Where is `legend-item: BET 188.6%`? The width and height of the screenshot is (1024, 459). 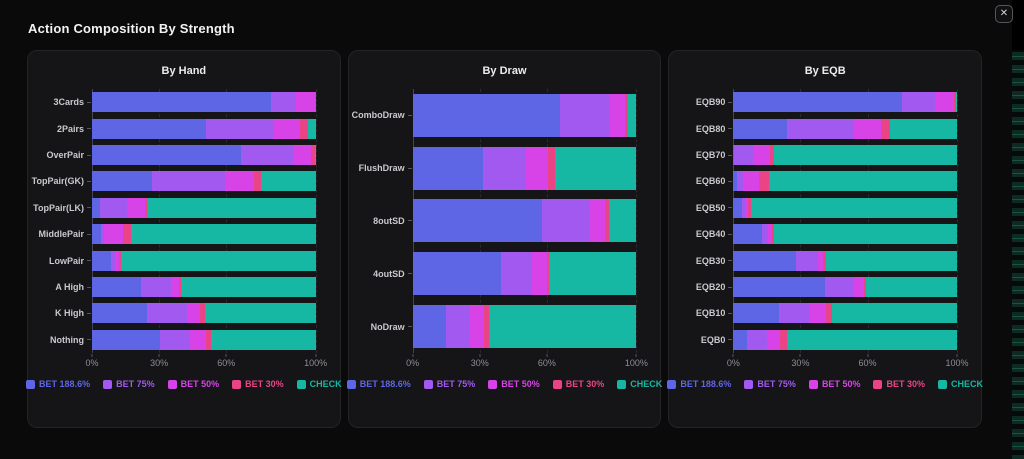 legend-item: BET 188.6% is located at coordinates (699, 384).